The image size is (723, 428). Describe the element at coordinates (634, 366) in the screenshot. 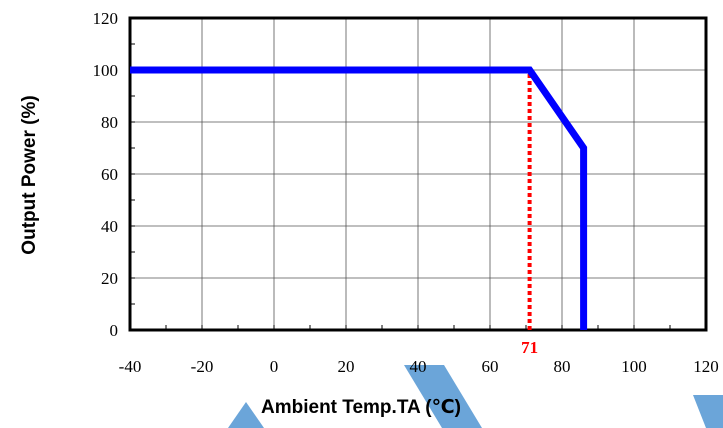

I see `x-tick-label: 100` at that location.